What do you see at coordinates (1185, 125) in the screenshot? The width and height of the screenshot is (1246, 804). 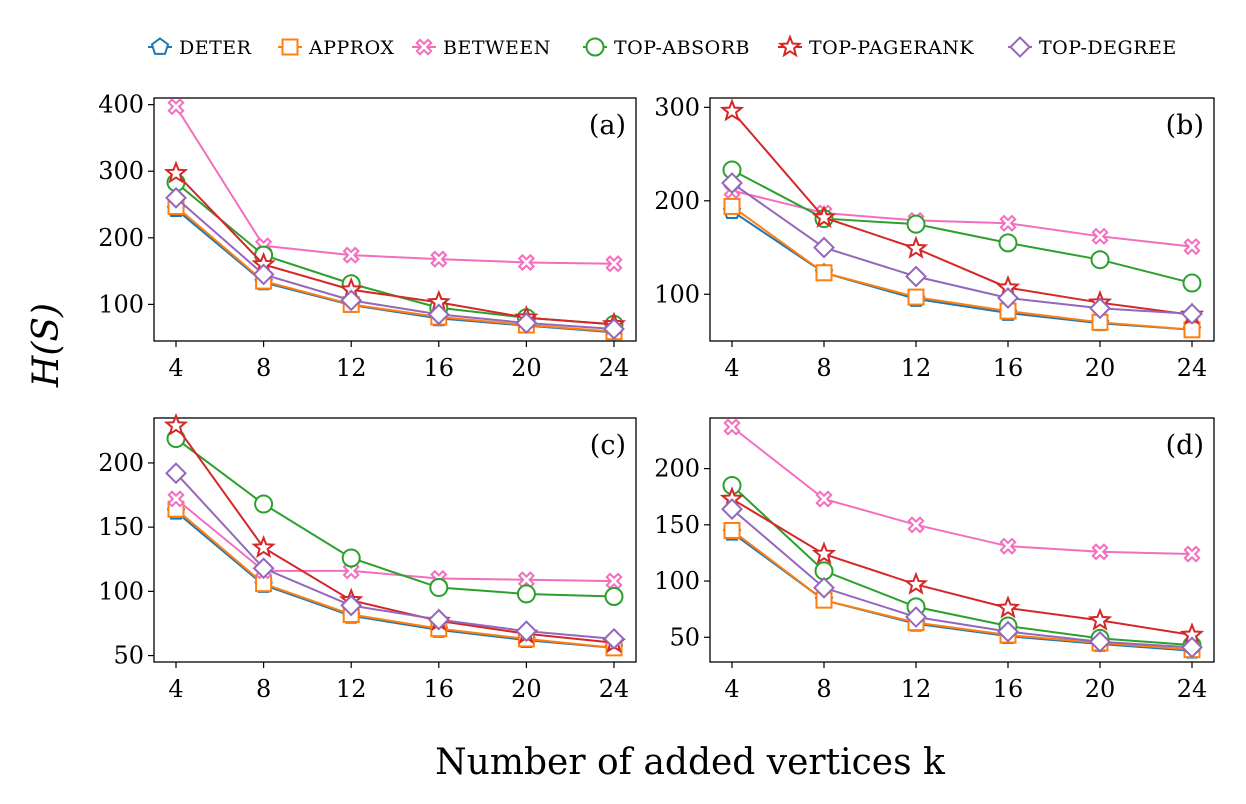 I see `panel-label: (b)` at bounding box center [1185, 125].